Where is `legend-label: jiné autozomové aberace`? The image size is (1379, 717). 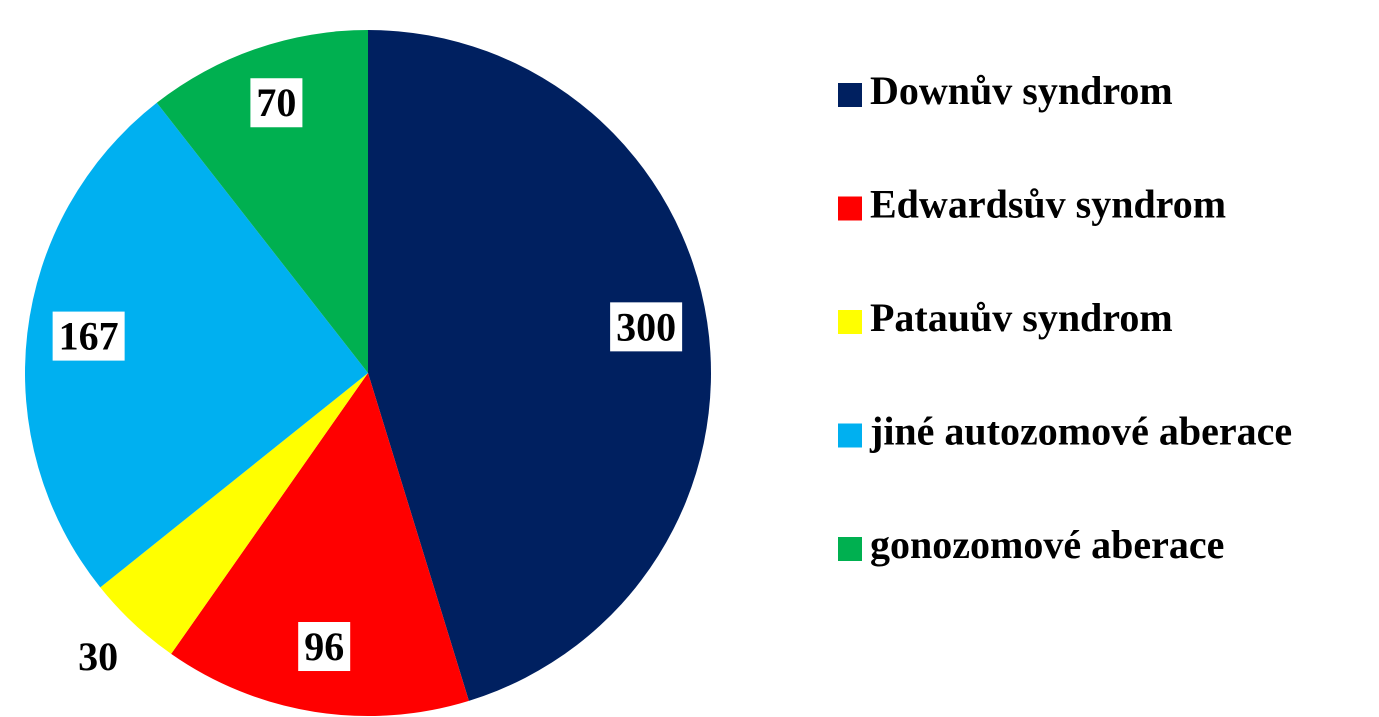 legend-label: jiné autozomové aberace is located at coordinates (1080, 431).